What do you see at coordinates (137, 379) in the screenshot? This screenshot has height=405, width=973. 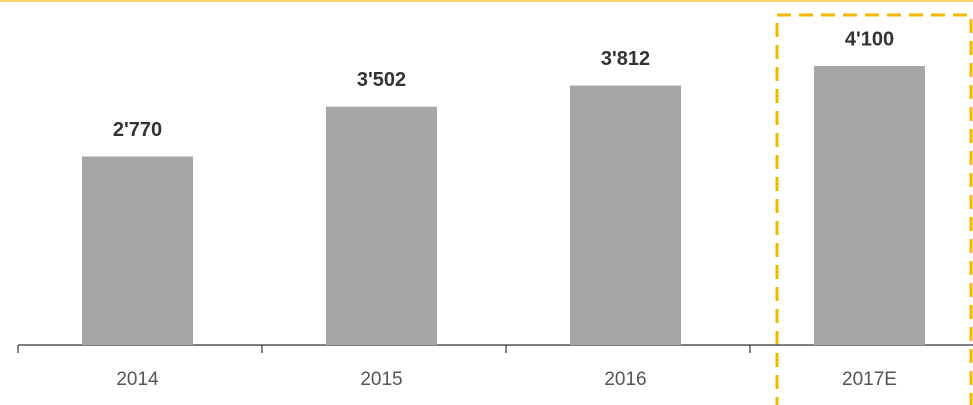 I see `x-tick-label: 2014` at bounding box center [137, 379].